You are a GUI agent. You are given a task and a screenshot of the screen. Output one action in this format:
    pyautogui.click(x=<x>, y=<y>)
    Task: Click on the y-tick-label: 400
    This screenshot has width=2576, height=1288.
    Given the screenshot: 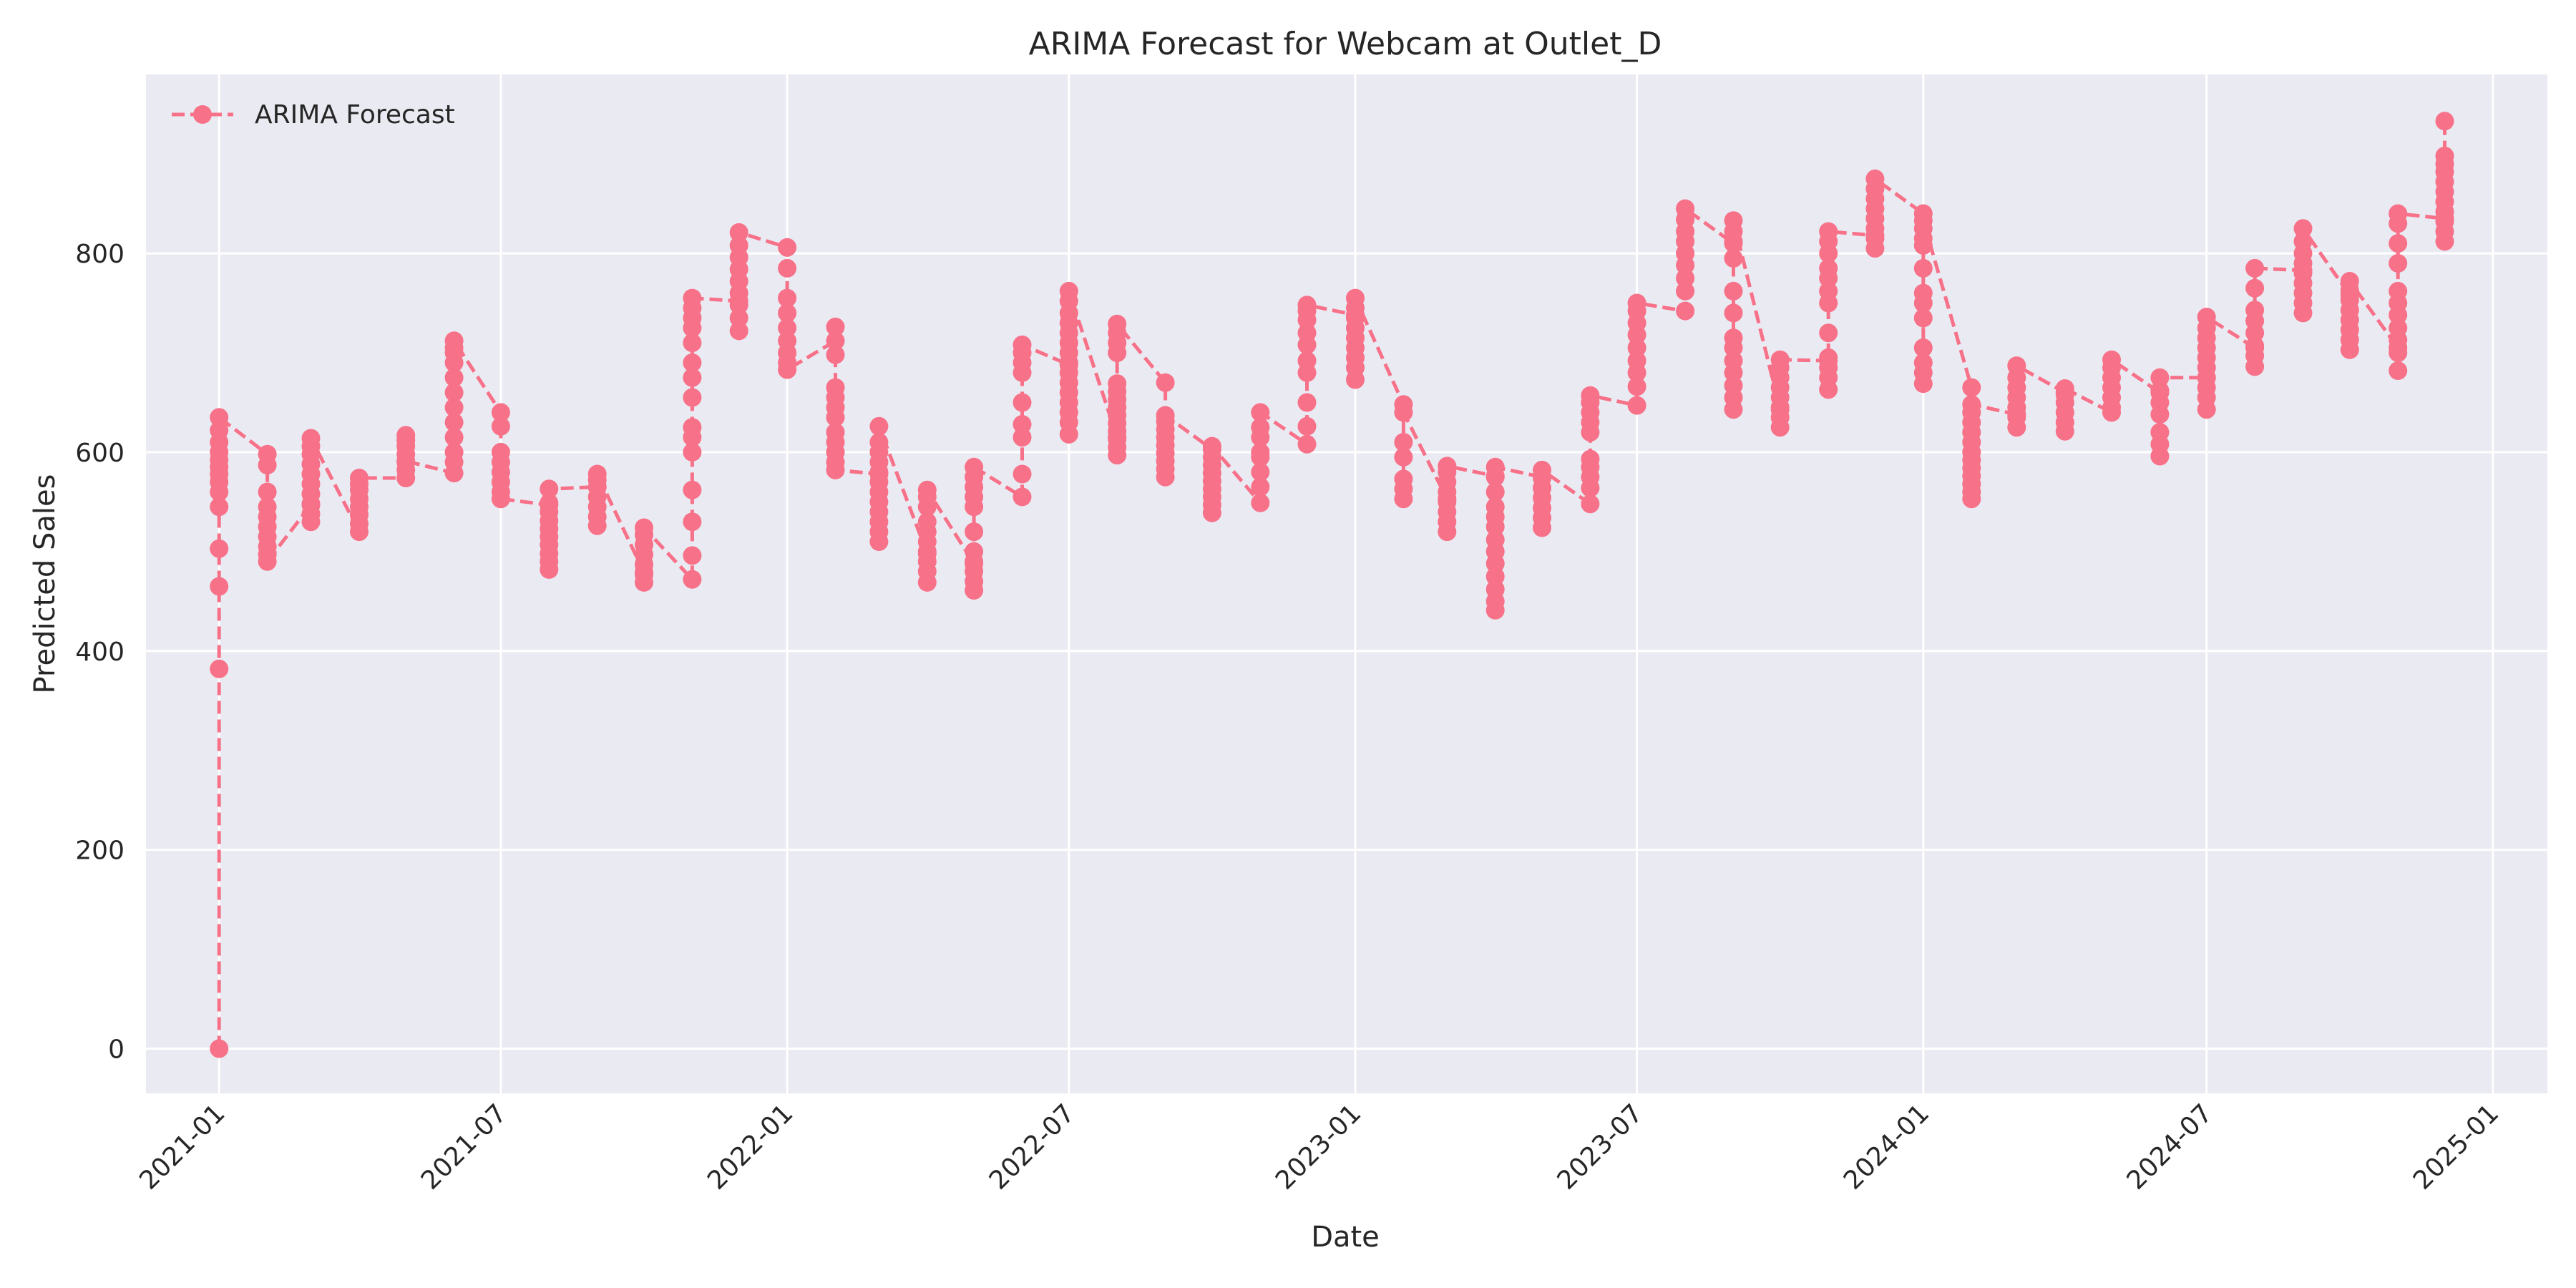 What is the action you would take?
    pyautogui.click(x=100, y=652)
    